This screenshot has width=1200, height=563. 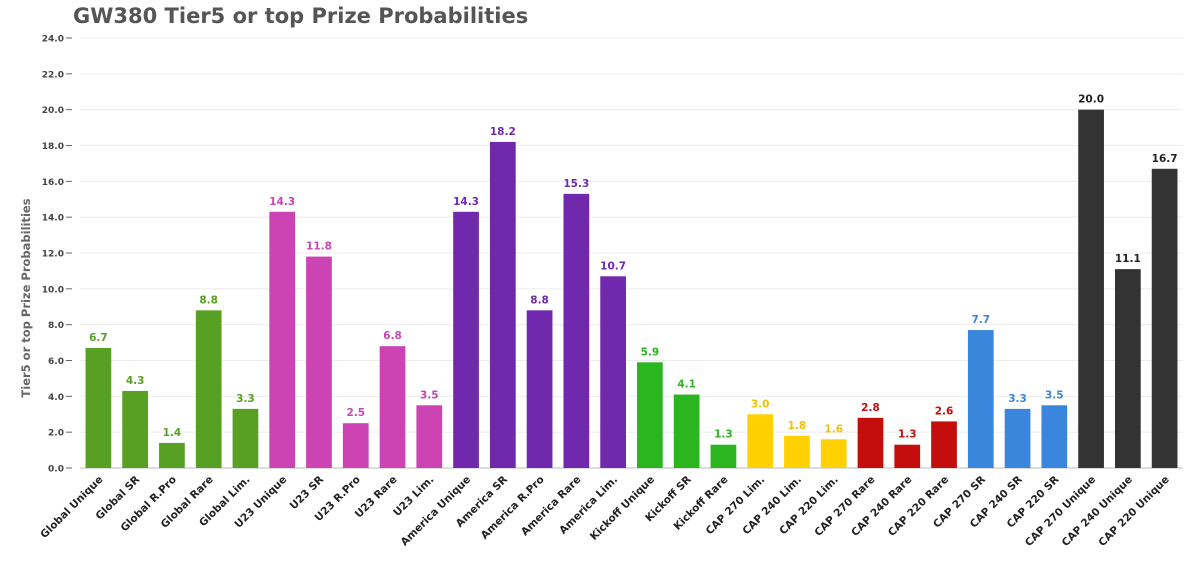 What do you see at coordinates (622, 508) in the screenshot?
I see `x-tick-label: Kickoff Unique` at bounding box center [622, 508].